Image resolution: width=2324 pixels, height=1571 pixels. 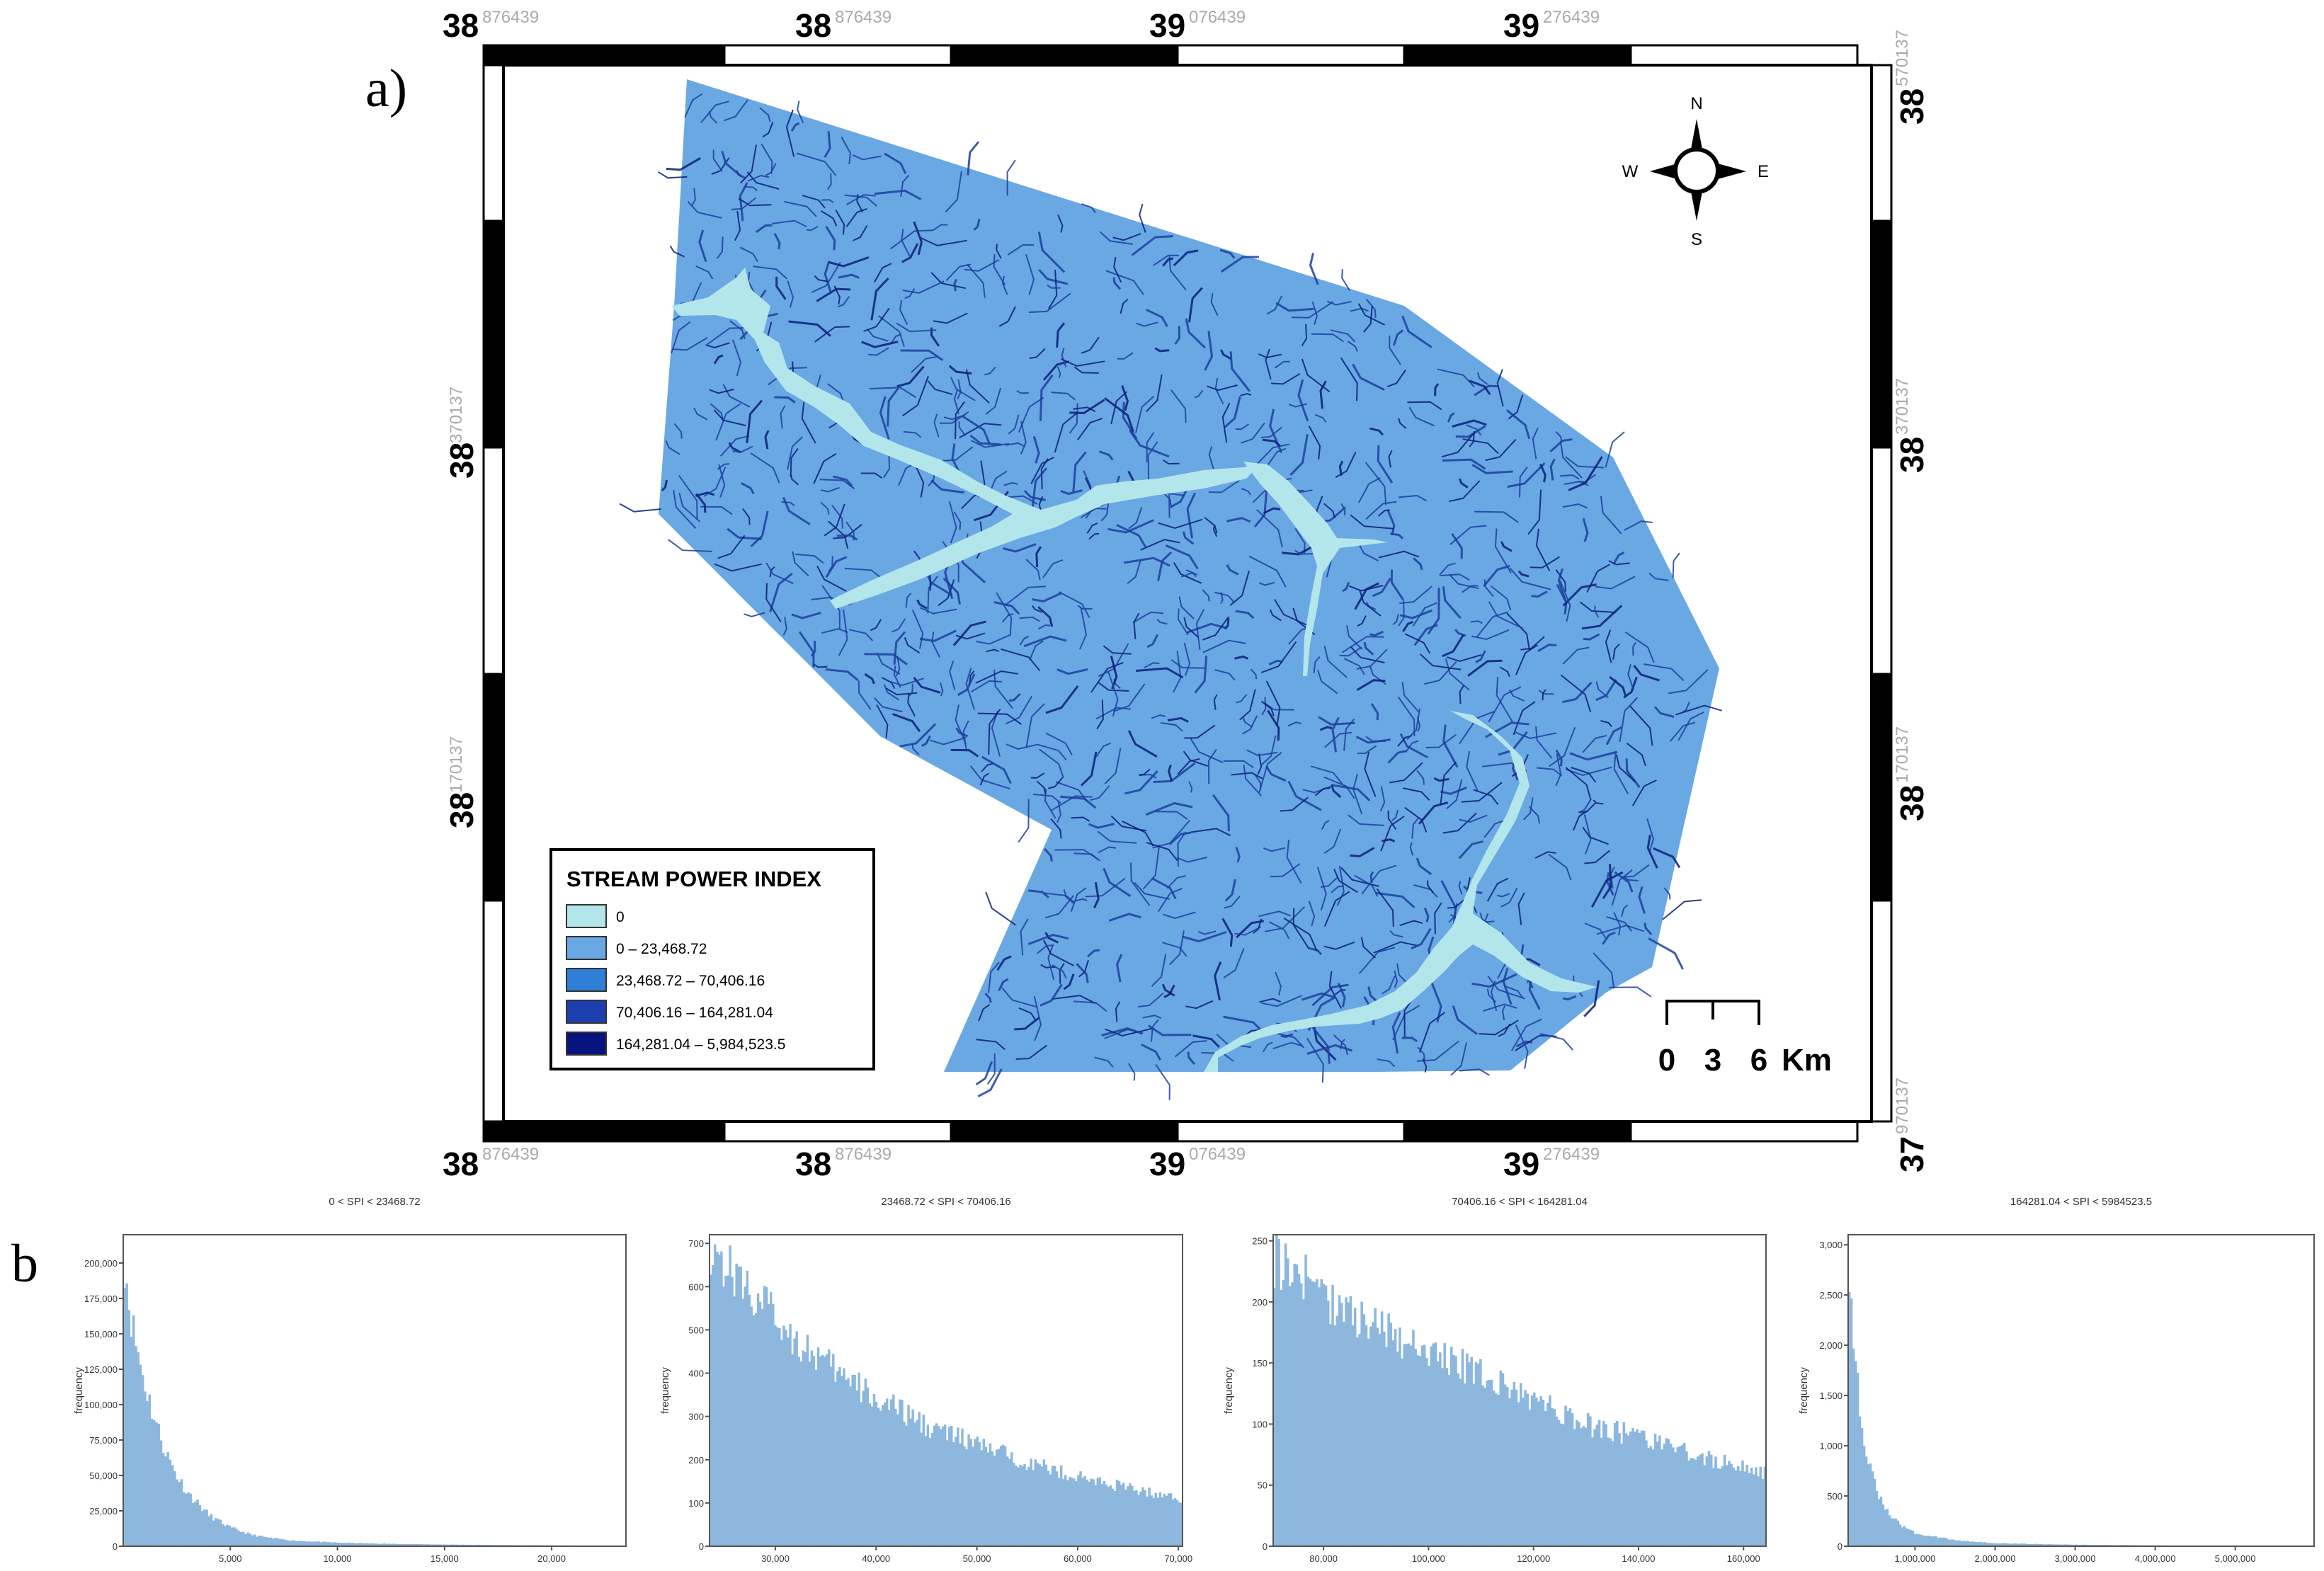 What do you see at coordinates (1902, 755) in the screenshot?
I see `right-tick-minor: 170137` at bounding box center [1902, 755].